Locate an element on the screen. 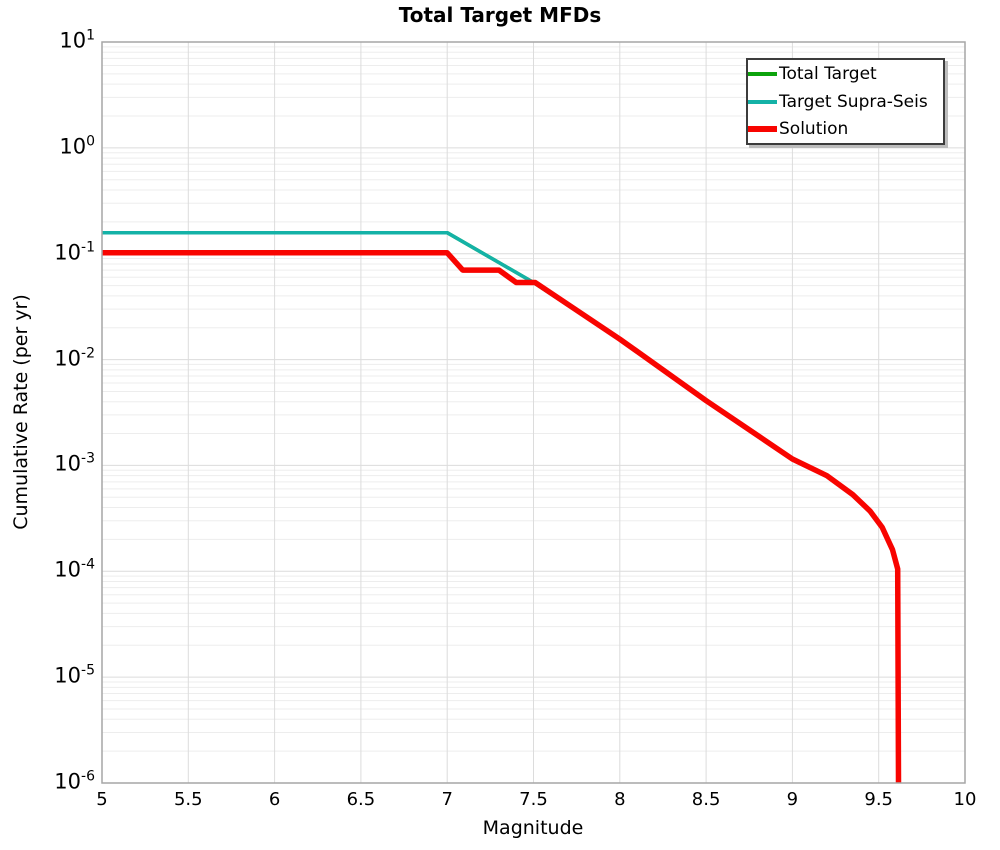 Image resolution: width=1000 pixels, height=850 pixels. x-tick-label: 7.5 is located at coordinates (533, 799).